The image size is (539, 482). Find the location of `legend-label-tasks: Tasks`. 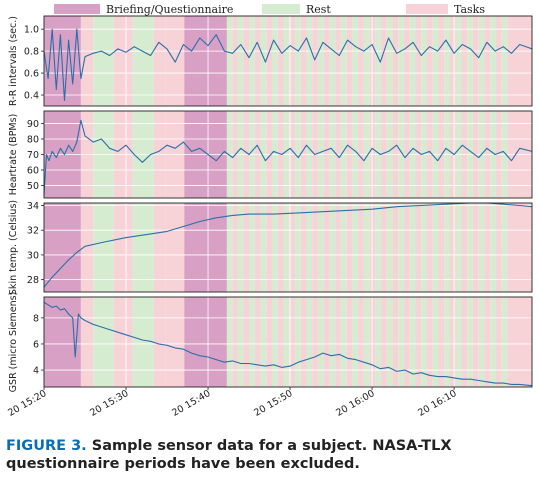

legend-label-tasks: Tasks is located at coordinates (469, 9).